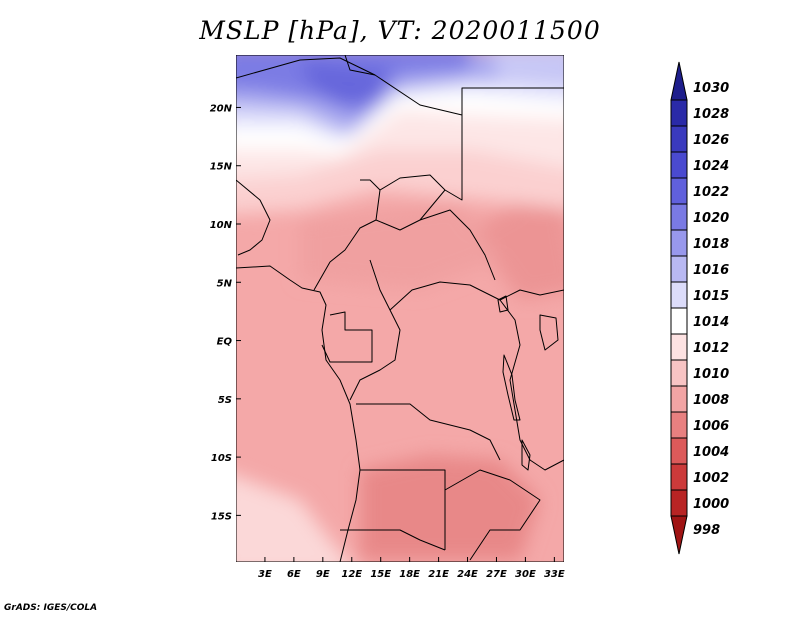 The height and width of the screenshot is (618, 800). Describe the element at coordinates (467, 574) in the screenshot. I see `x-tick-label: 24E` at that location.